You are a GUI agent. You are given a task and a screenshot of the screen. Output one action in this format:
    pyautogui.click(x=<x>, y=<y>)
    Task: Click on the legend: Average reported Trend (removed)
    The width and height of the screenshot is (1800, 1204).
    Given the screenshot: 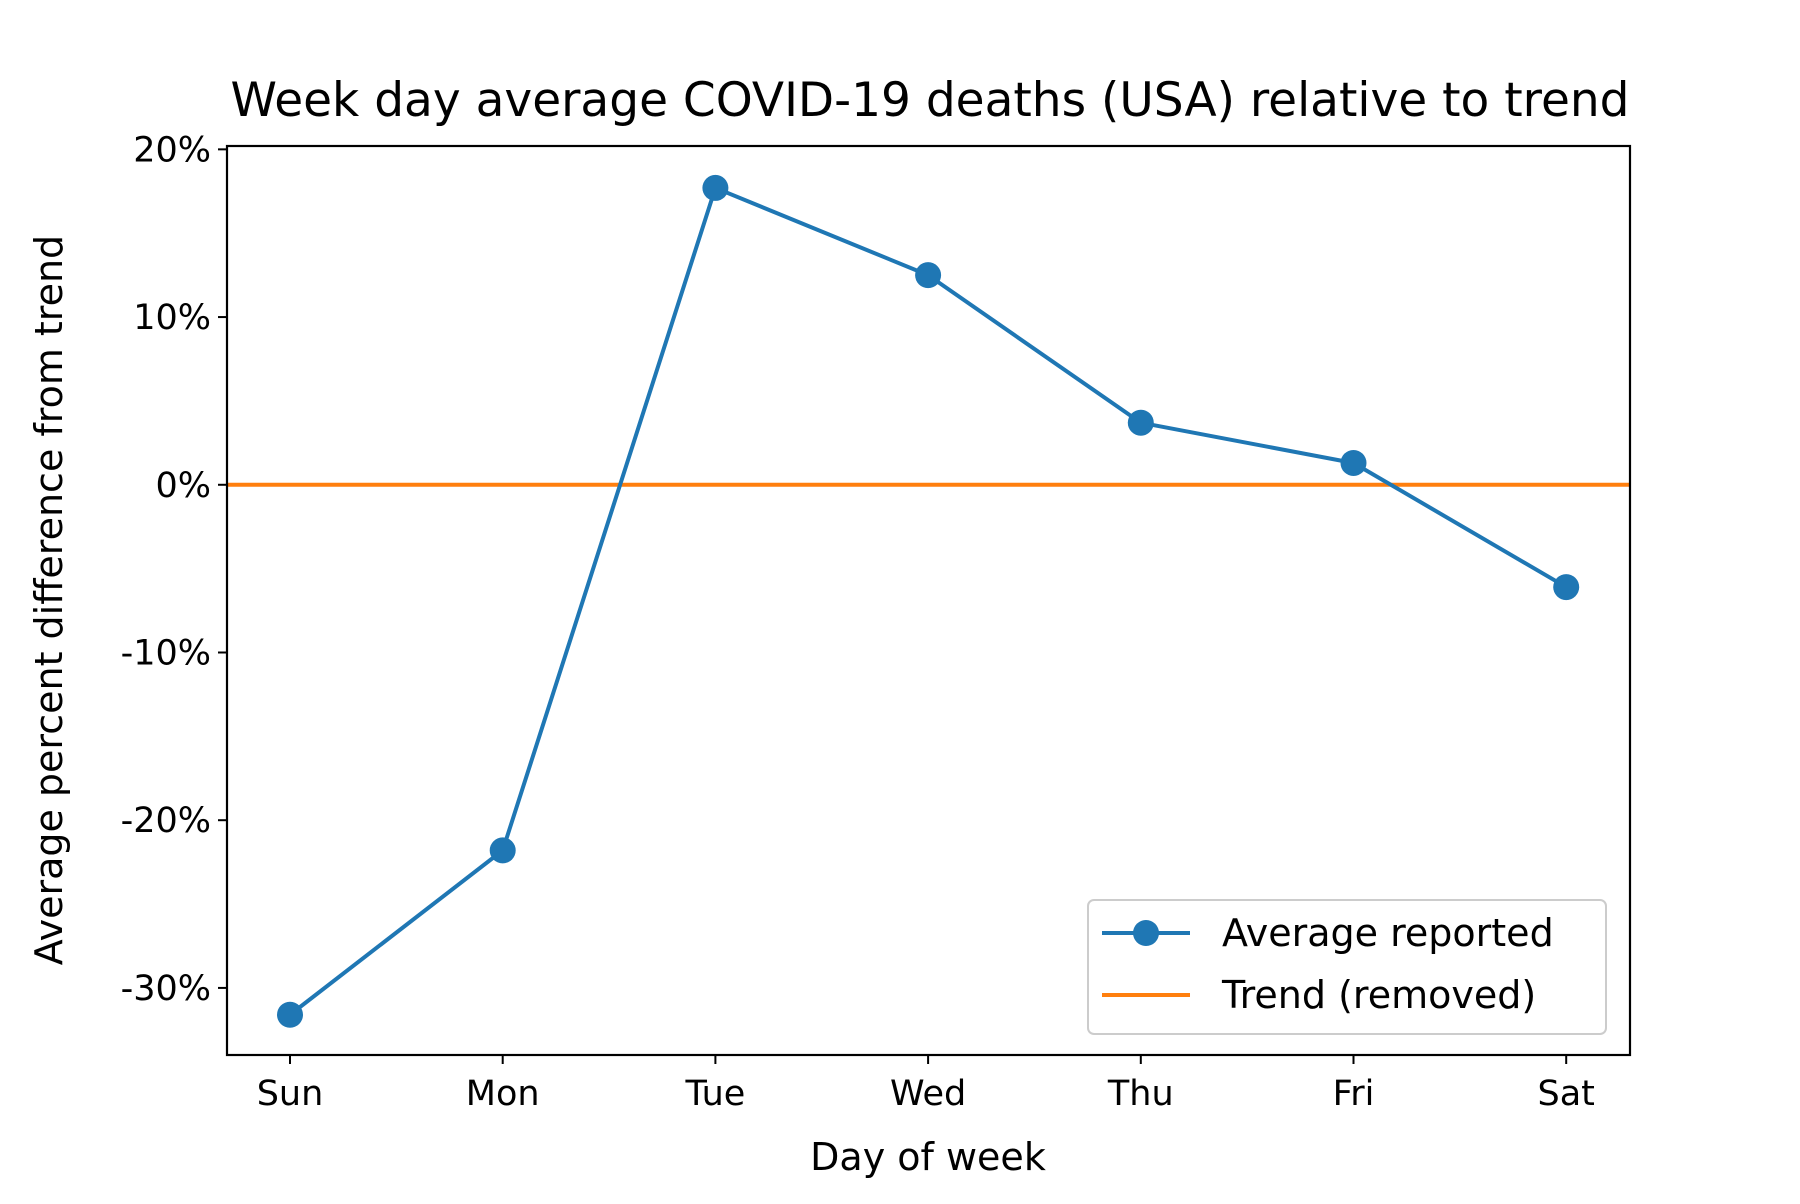 What is the action you would take?
    pyautogui.click(x=1347, y=967)
    